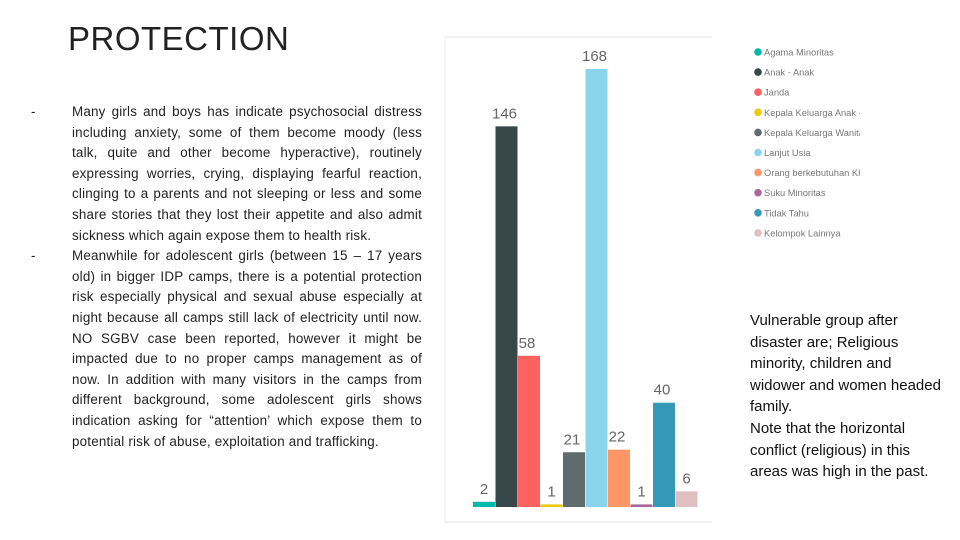  What do you see at coordinates (787, 153) in the screenshot?
I see `legend-label: Lanjut Usia` at bounding box center [787, 153].